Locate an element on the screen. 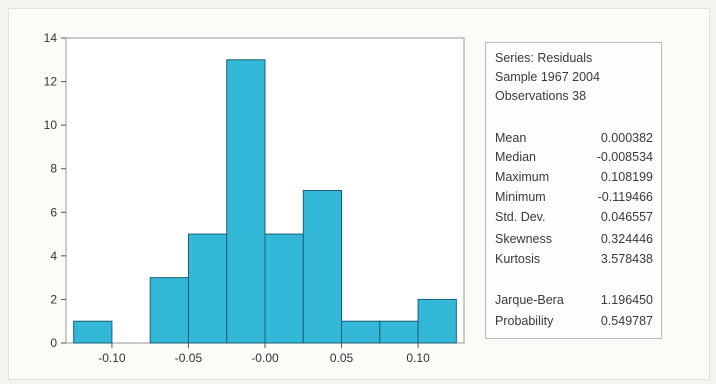  x-tick-label: 0.05 is located at coordinates (342, 358).